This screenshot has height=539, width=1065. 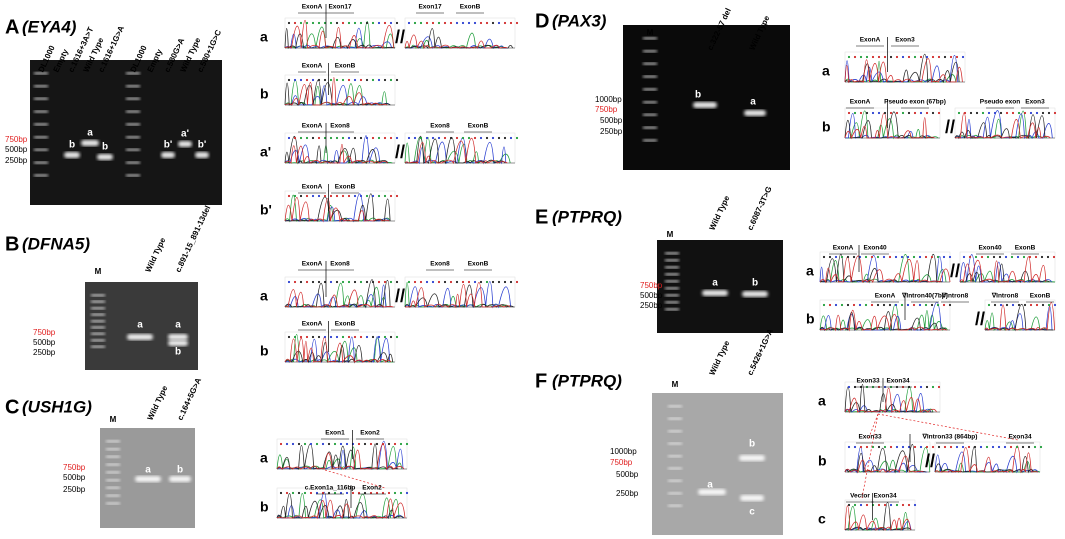 What do you see at coordinates (706, 97) in the screenshot?
I see `gel` at bounding box center [706, 97].